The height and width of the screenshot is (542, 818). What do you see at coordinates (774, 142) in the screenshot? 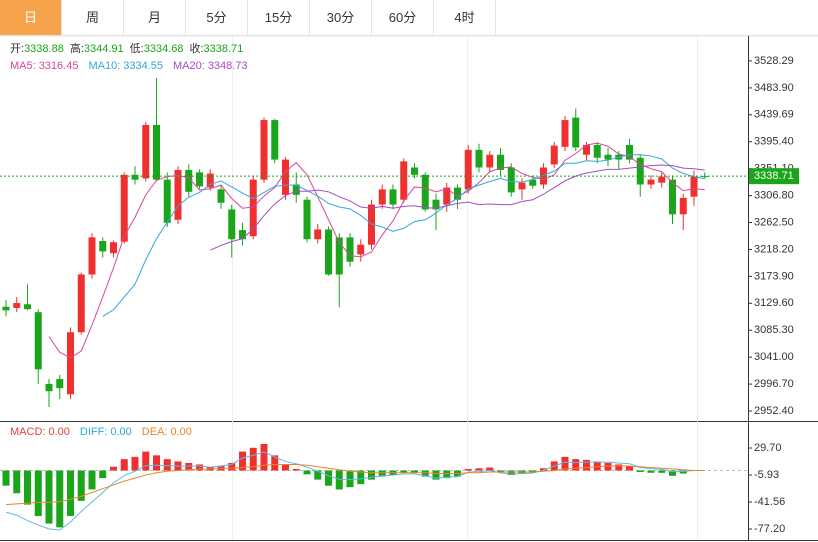
I see `y-tick-label: 3395.40` at bounding box center [774, 142].